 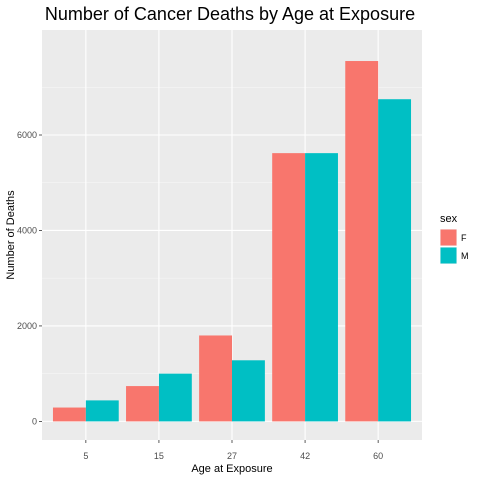 I want to click on x-axis-ticks: 5 15 27 42 60, so click(x=233, y=450).